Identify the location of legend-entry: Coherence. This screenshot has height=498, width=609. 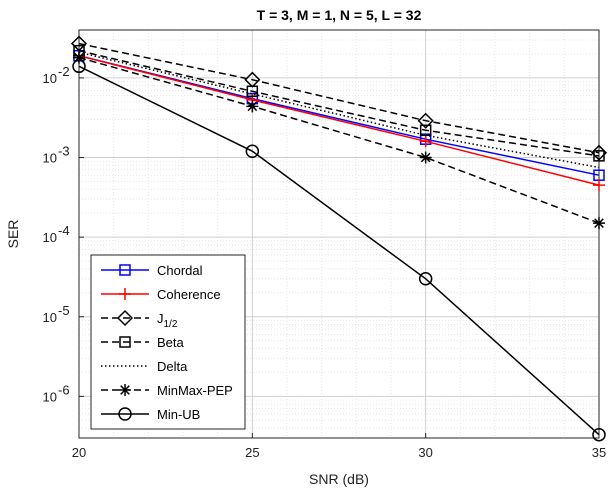
(161, 294).